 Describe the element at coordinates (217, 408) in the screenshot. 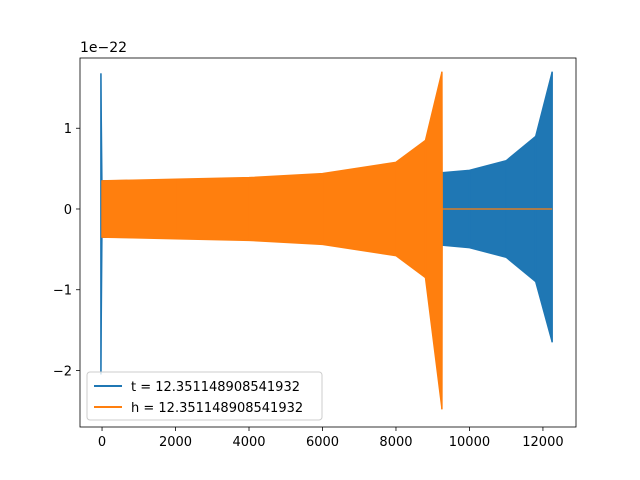

I see `legend-entry-2: h = 12.351148908541932` at that location.